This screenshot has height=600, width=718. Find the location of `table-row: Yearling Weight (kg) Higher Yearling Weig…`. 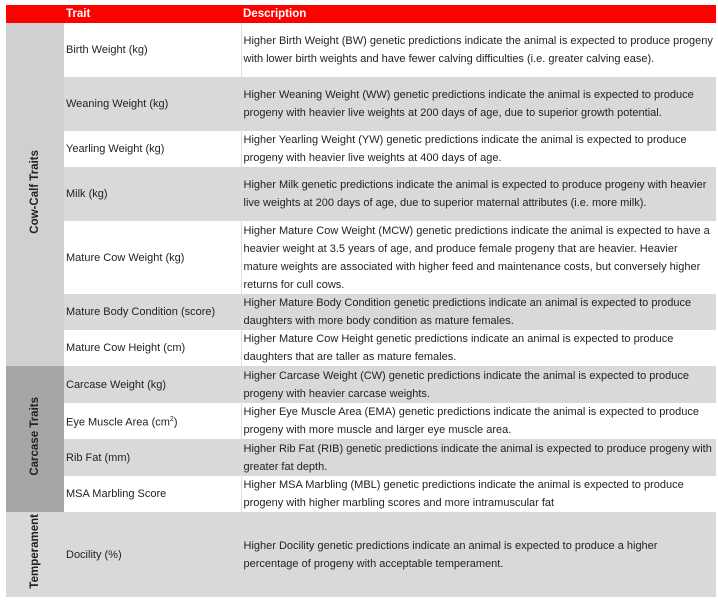

table-row: Yearling Weight (kg) Higher Yearling Weig… is located at coordinates (361, 149).